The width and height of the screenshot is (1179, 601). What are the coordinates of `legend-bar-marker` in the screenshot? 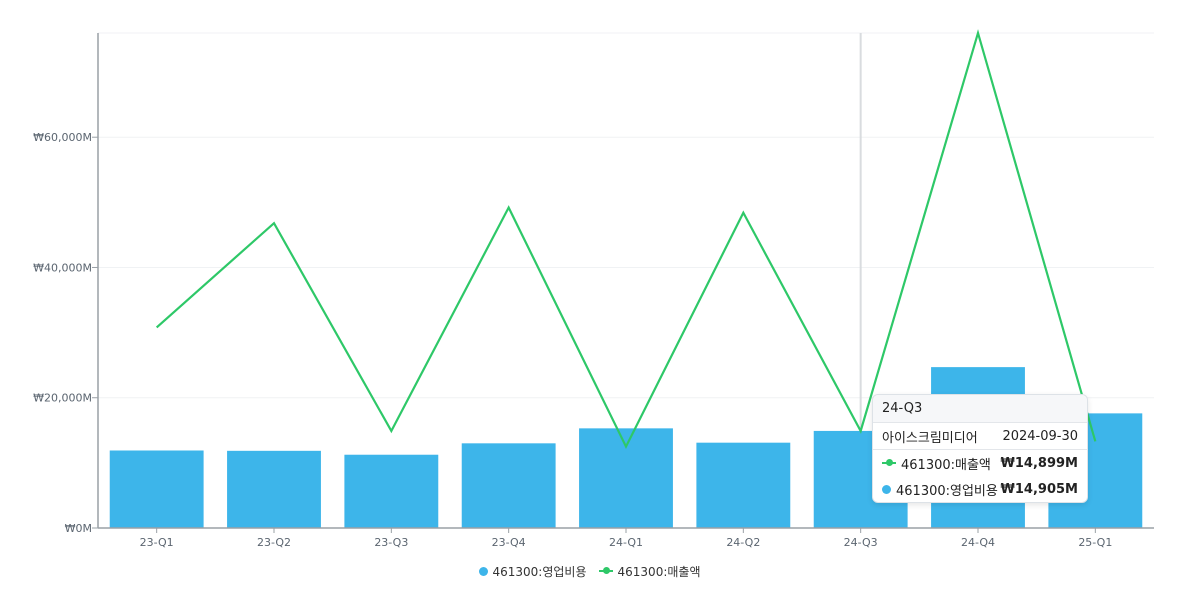 It's located at (483, 571).